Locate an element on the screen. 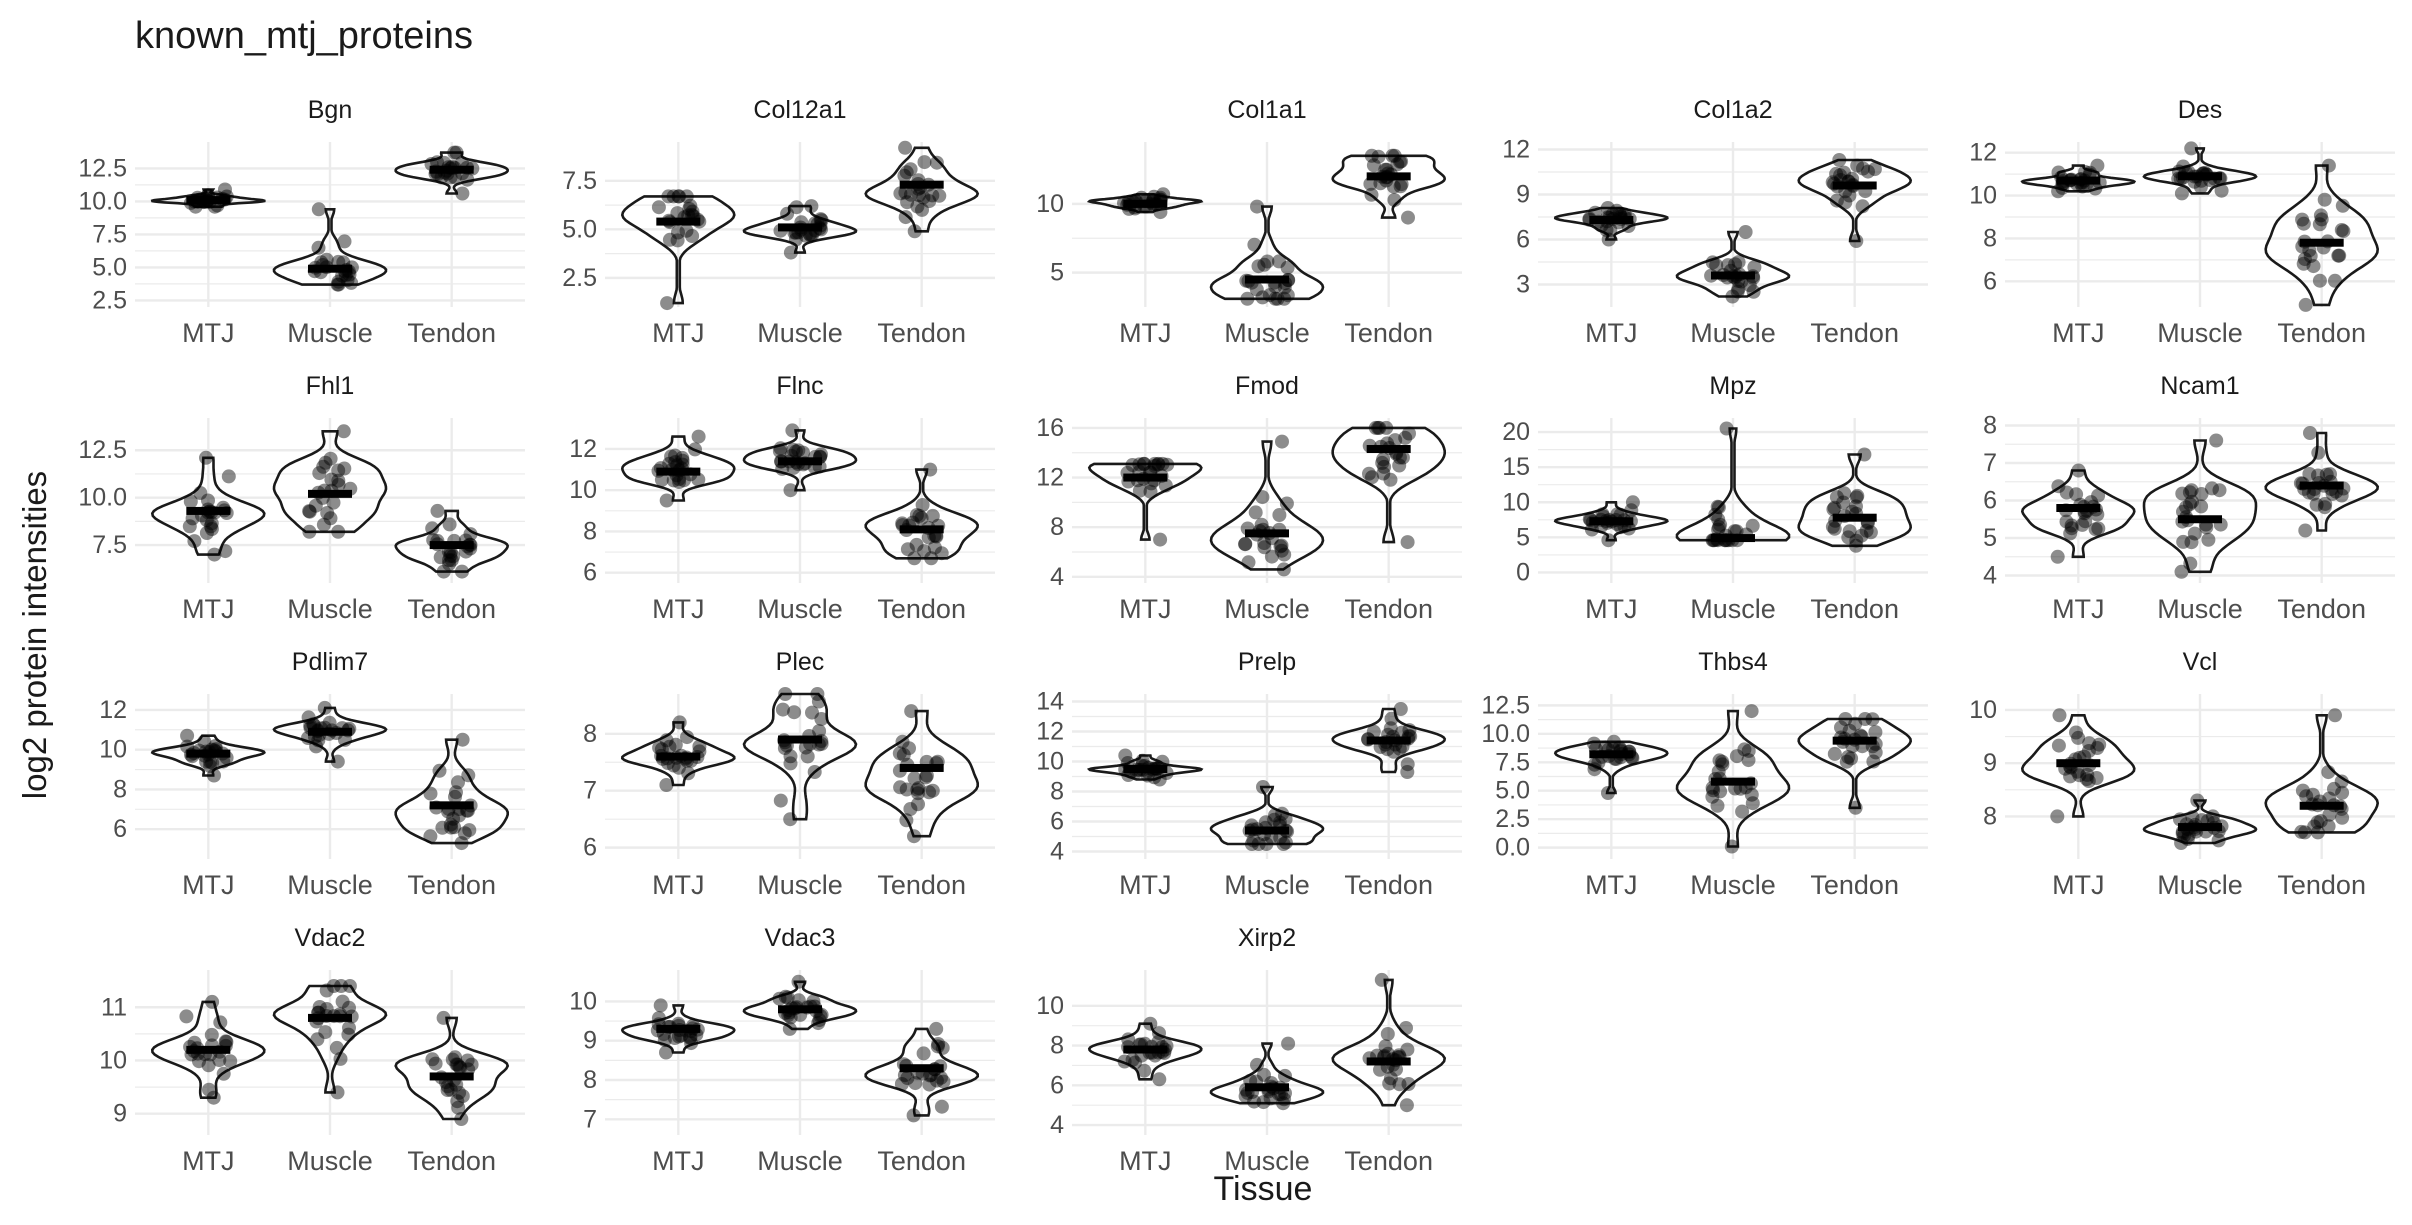 The height and width of the screenshot is (1225, 2412). facet-title: Plec is located at coordinates (800, 662).